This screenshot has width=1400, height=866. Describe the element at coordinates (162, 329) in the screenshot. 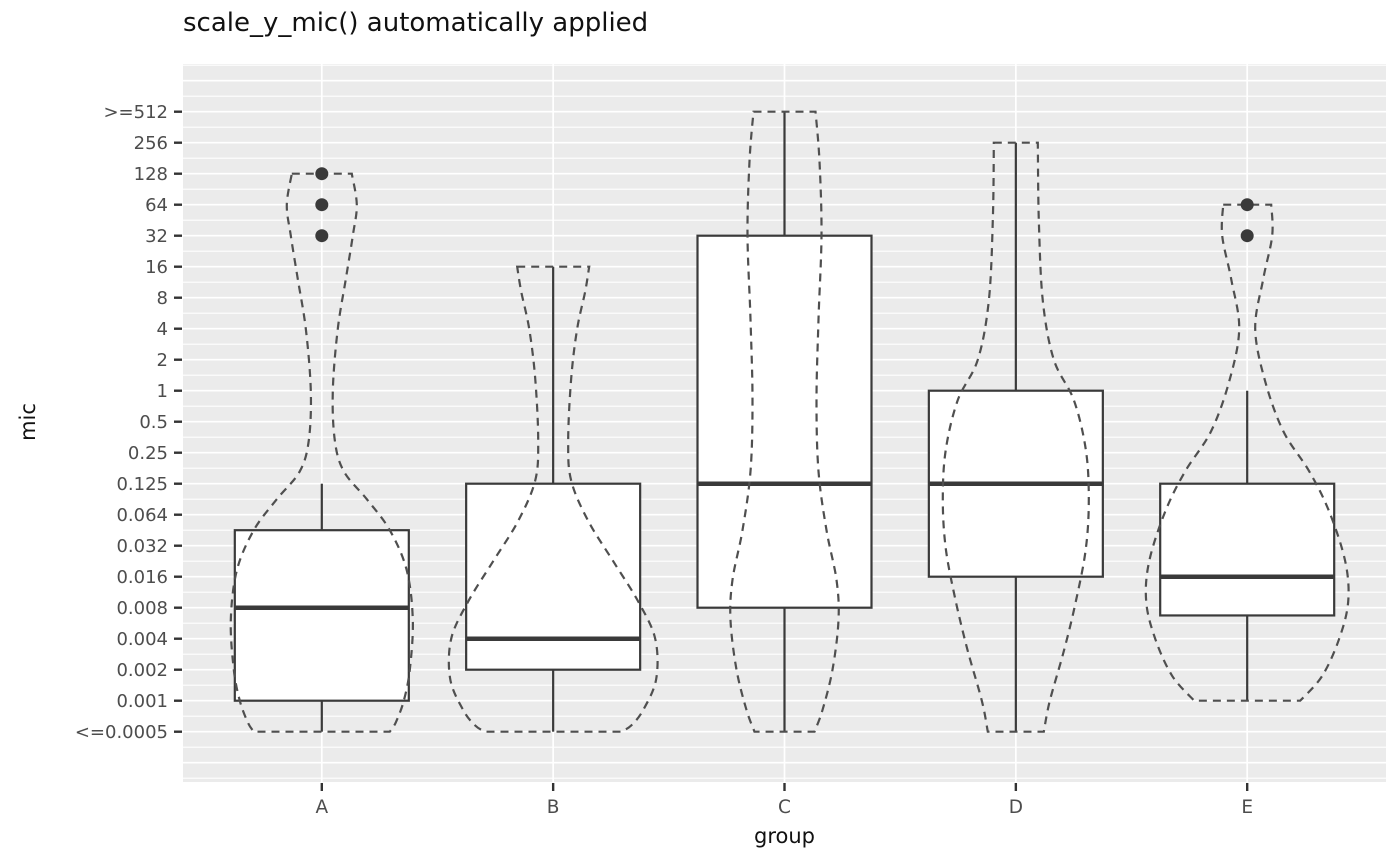

I see `y-tick-label: 4` at that location.